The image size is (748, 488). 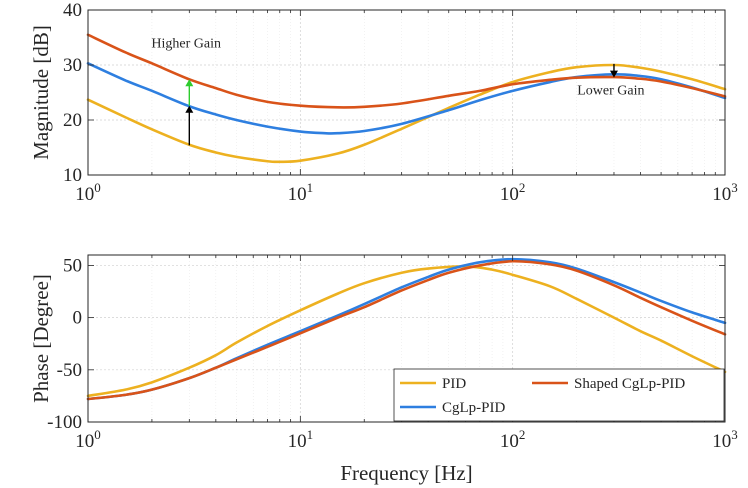 What do you see at coordinates (433, 384) in the screenshot?
I see `legend-item: PID` at bounding box center [433, 384].